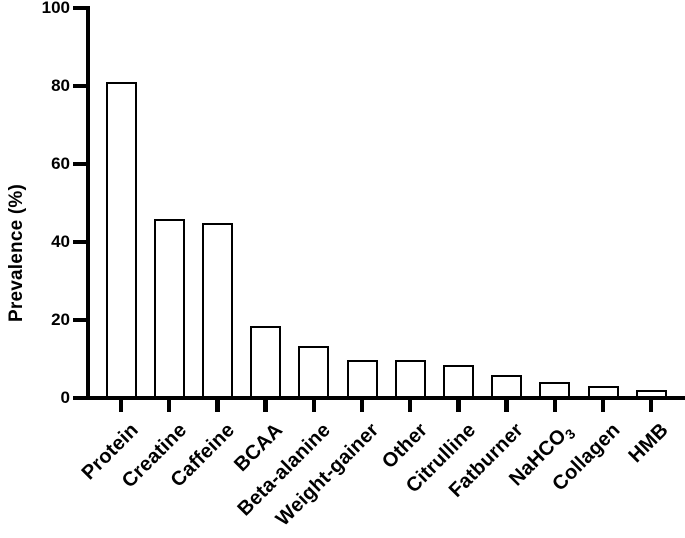  I want to click on y-tick-label: 100, so click(55, 8).